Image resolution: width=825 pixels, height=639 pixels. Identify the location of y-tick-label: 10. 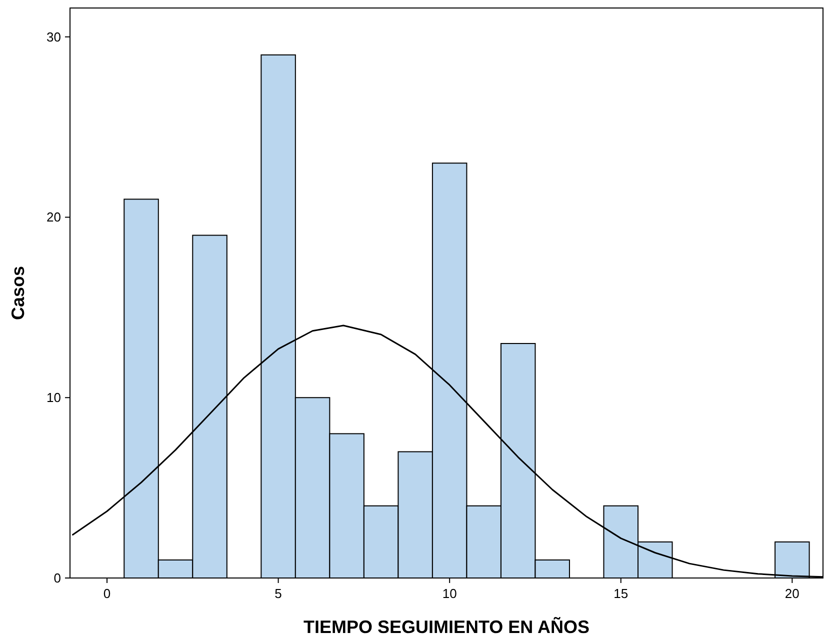
(53, 398).